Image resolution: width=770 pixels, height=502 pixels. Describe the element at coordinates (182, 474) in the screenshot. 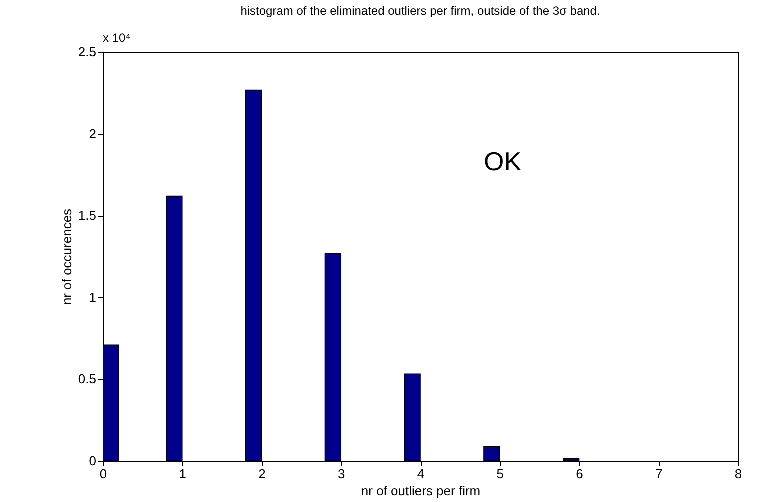

I see `x-tick-label: 1` at that location.